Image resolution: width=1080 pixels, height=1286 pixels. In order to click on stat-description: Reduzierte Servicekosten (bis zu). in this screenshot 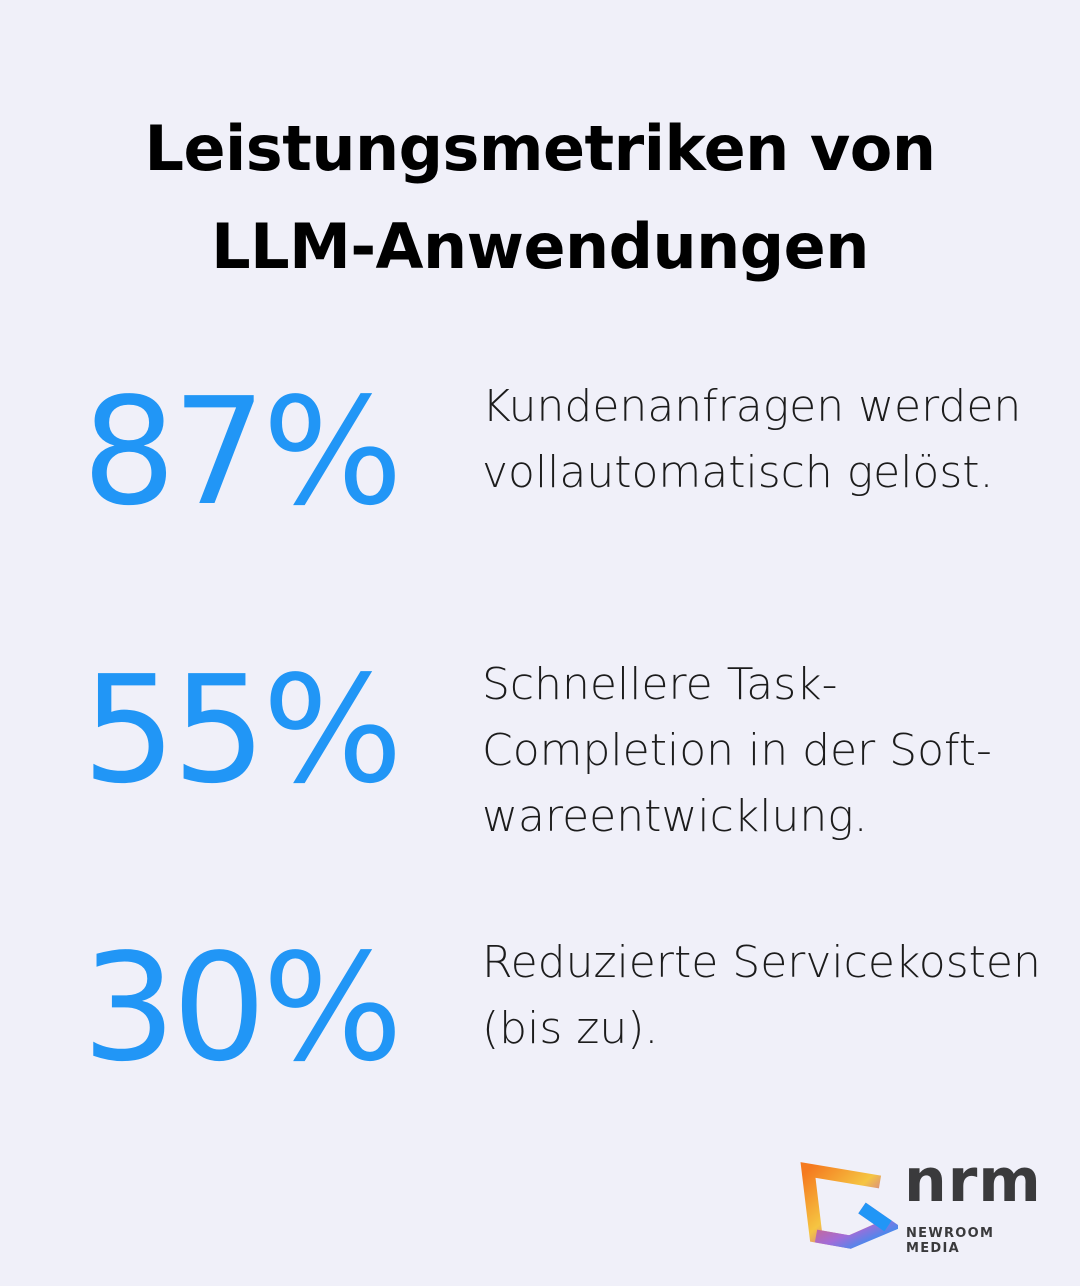, I will do `click(761, 995)`.